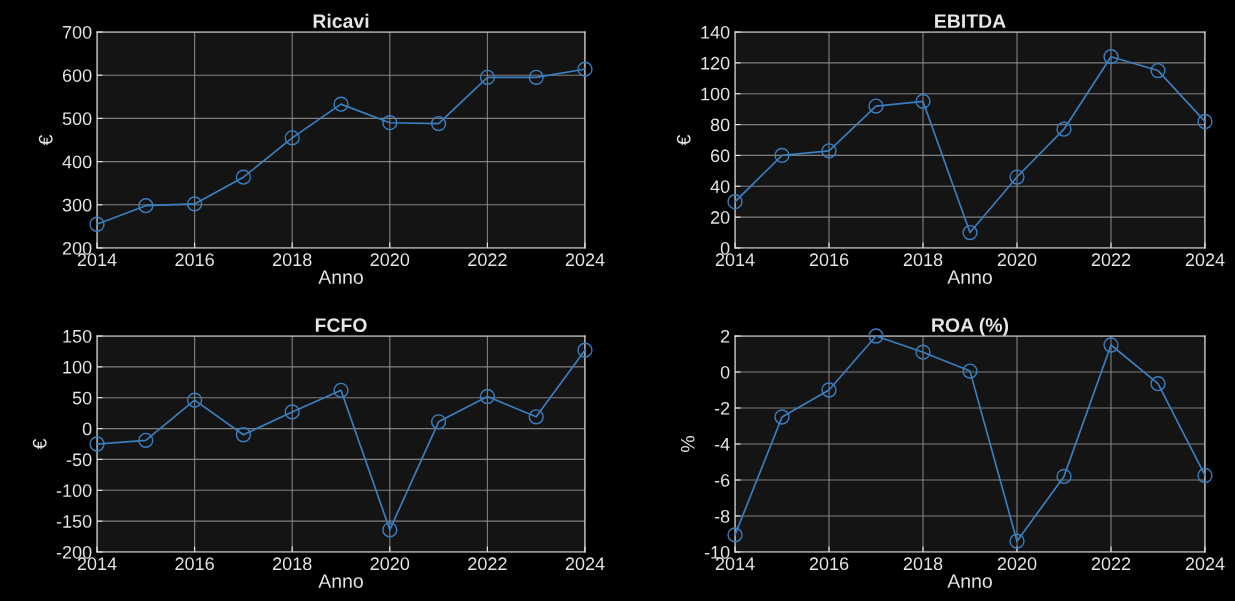 The image size is (1235, 601). Describe the element at coordinates (77, 336) in the screenshot. I see `y-tick-label: 150` at that location.